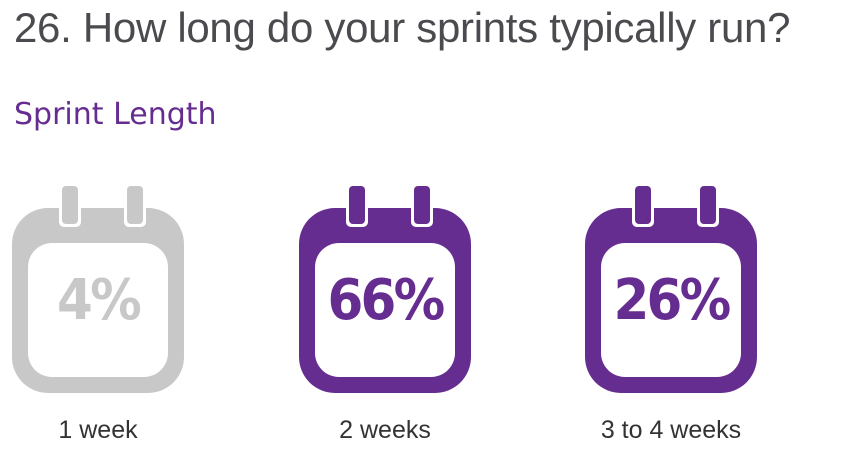 The height and width of the screenshot is (454, 868). I want to click on calendar-item-2-weeks: 66% 2 weeks, so click(385, 313).